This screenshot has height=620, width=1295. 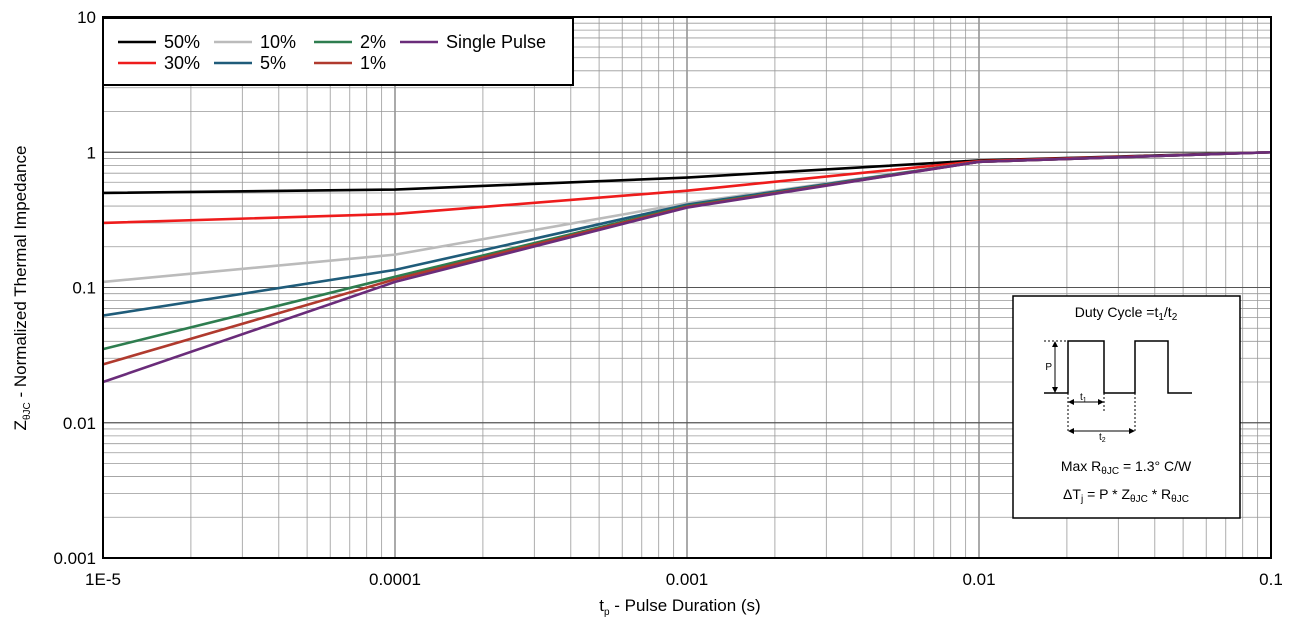 I want to click on delta-tj-formula: ΔTj = P * ZθJC * RθJC, so click(x=1126, y=495).